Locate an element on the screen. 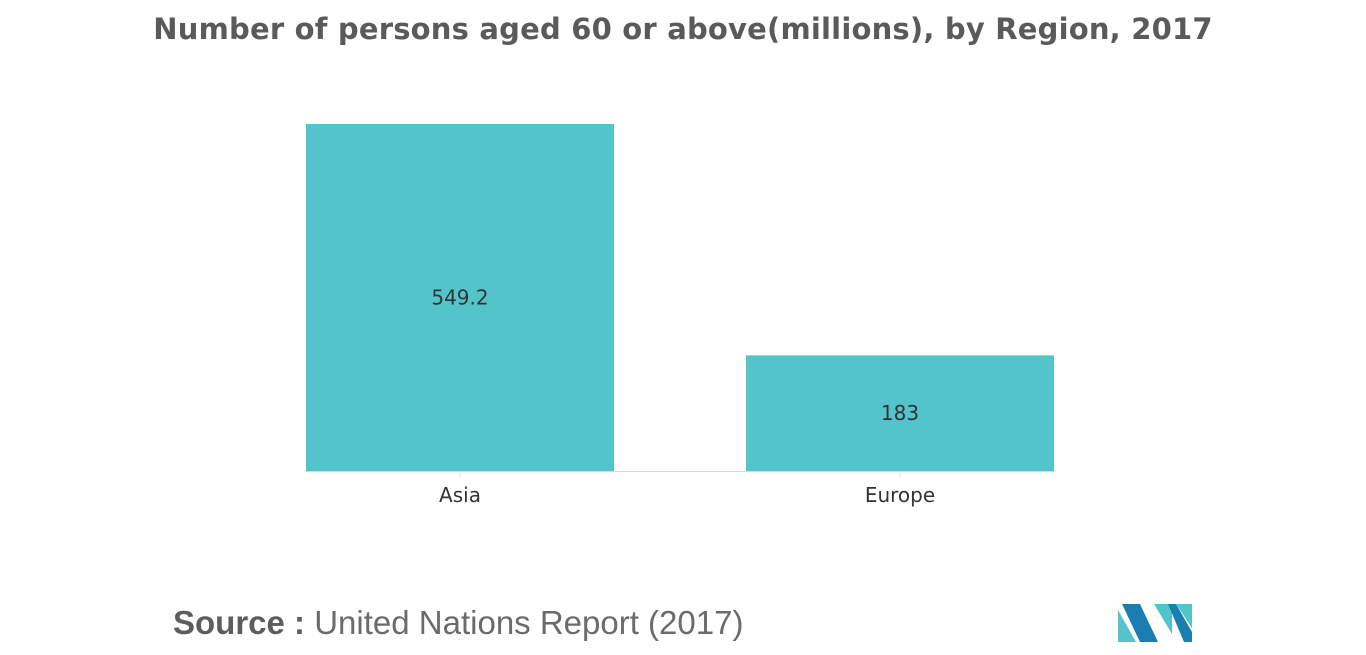  source-note: Source : United Nations Report (2017) is located at coordinates (458, 623).